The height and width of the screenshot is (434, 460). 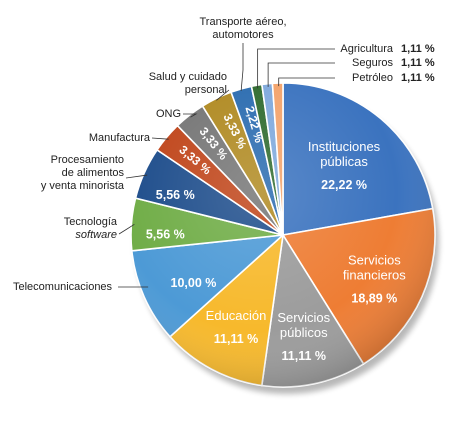 What do you see at coordinates (87, 160) in the screenshot?
I see `label-procesamiento-de-alimentos-y-venta-minorista-0: Procesamiento` at bounding box center [87, 160].